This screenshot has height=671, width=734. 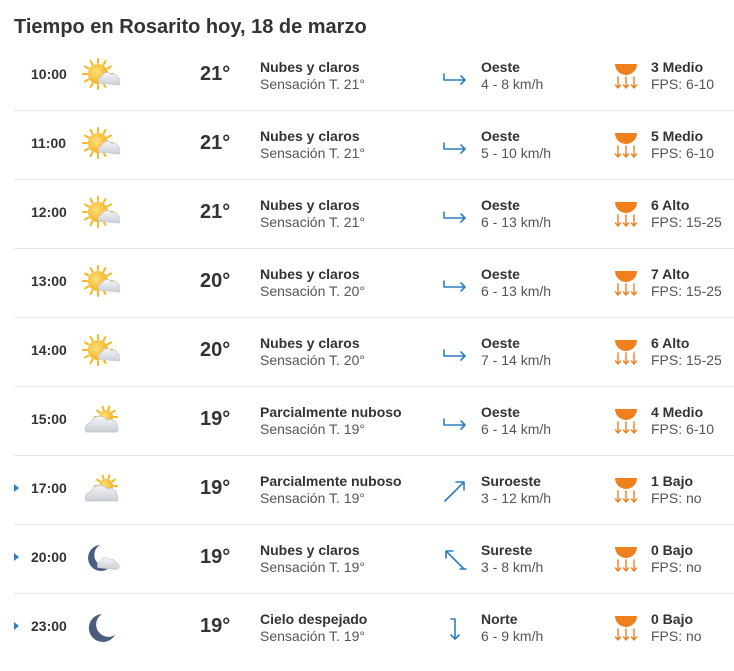 I want to click on forecast-time: 17:00, so click(x=49, y=488).